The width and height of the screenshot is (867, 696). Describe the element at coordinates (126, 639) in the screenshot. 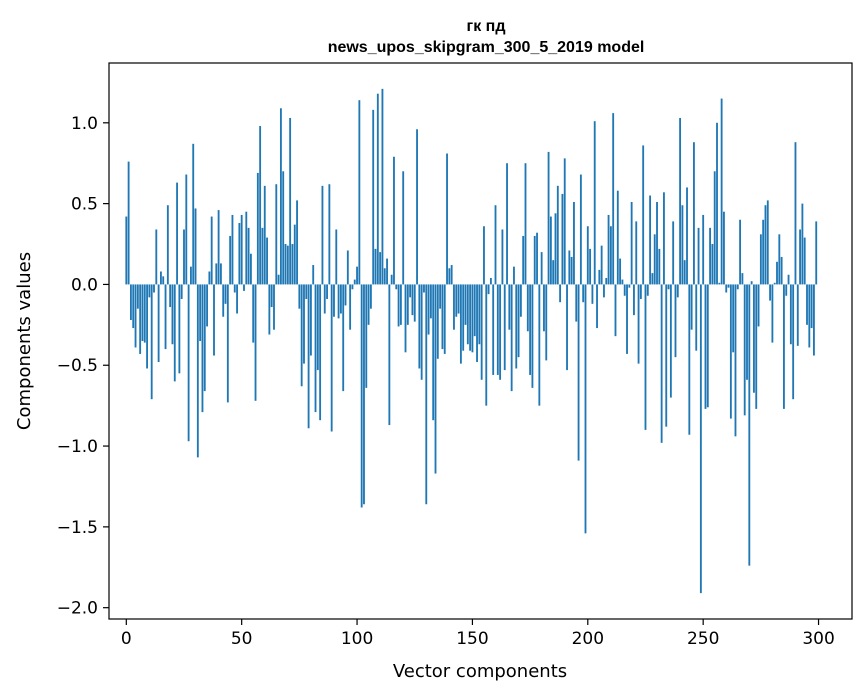

I see `x-tick-label: 0` at that location.